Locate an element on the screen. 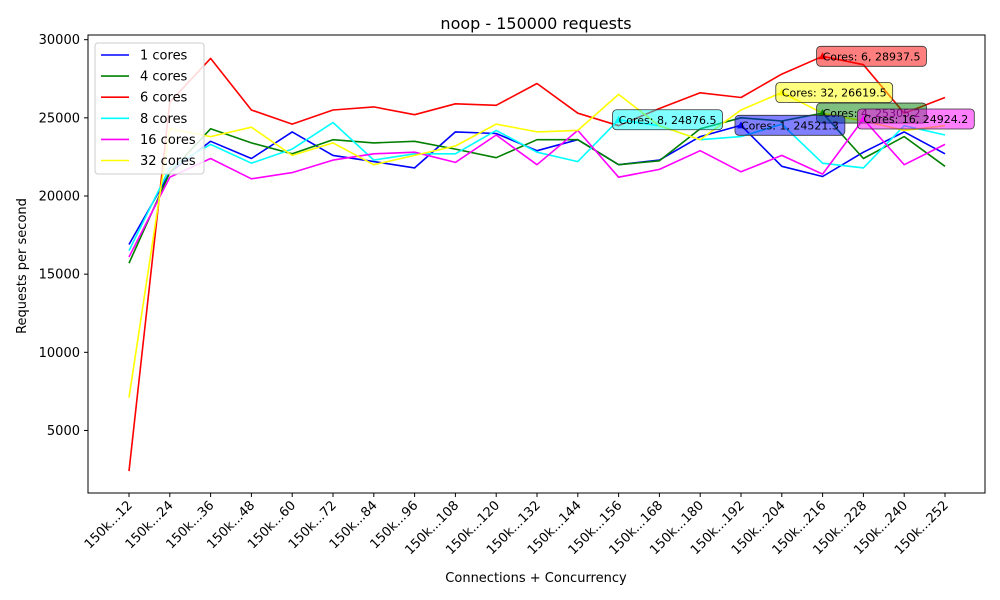 The height and width of the screenshot is (600, 1000). annotation-label: Cores: 32, 26619.5 is located at coordinates (834, 93).